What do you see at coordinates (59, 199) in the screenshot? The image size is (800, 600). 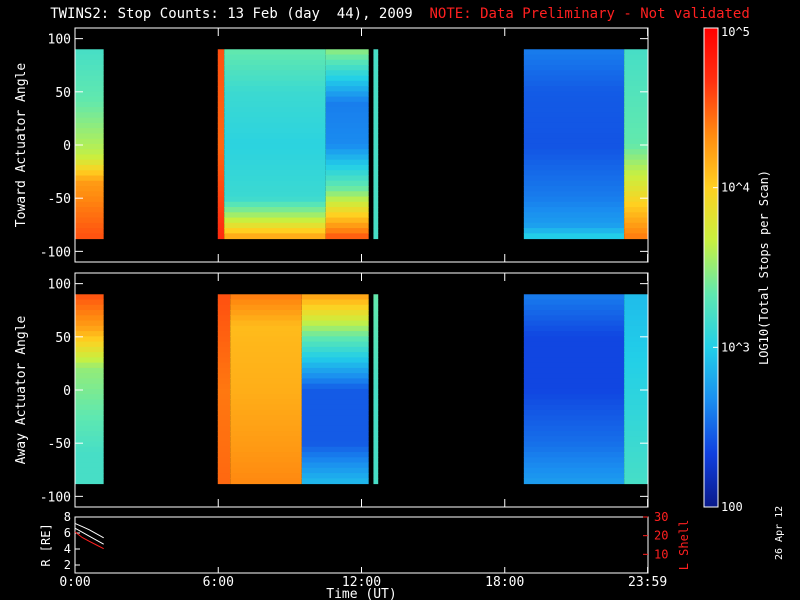 I see `y-tick-label: -50` at bounding box center [59, 199].